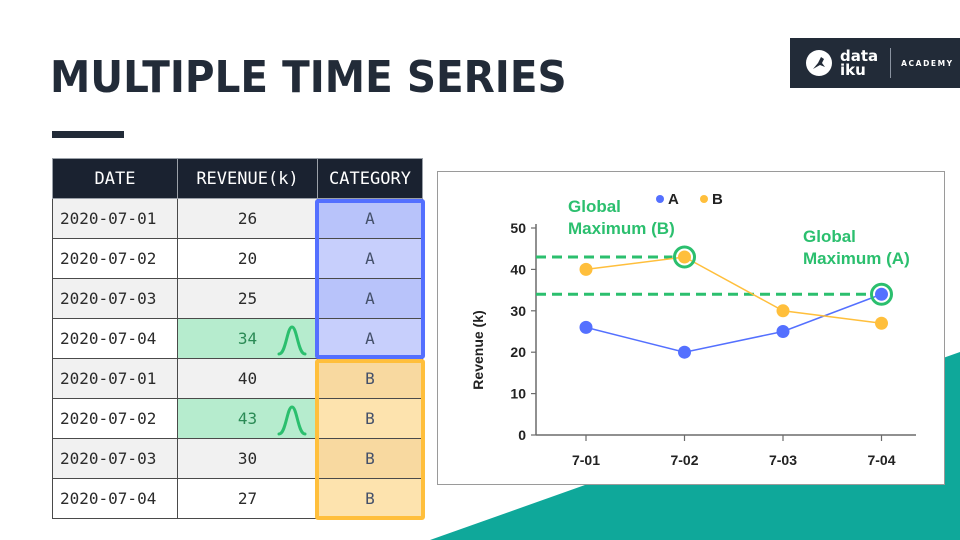 The image size is (960, 540). What do you see at coordinates (853, 70) in the screenshot?
I see `logo-word-bottom: iku` at bounding box center [853, 70].